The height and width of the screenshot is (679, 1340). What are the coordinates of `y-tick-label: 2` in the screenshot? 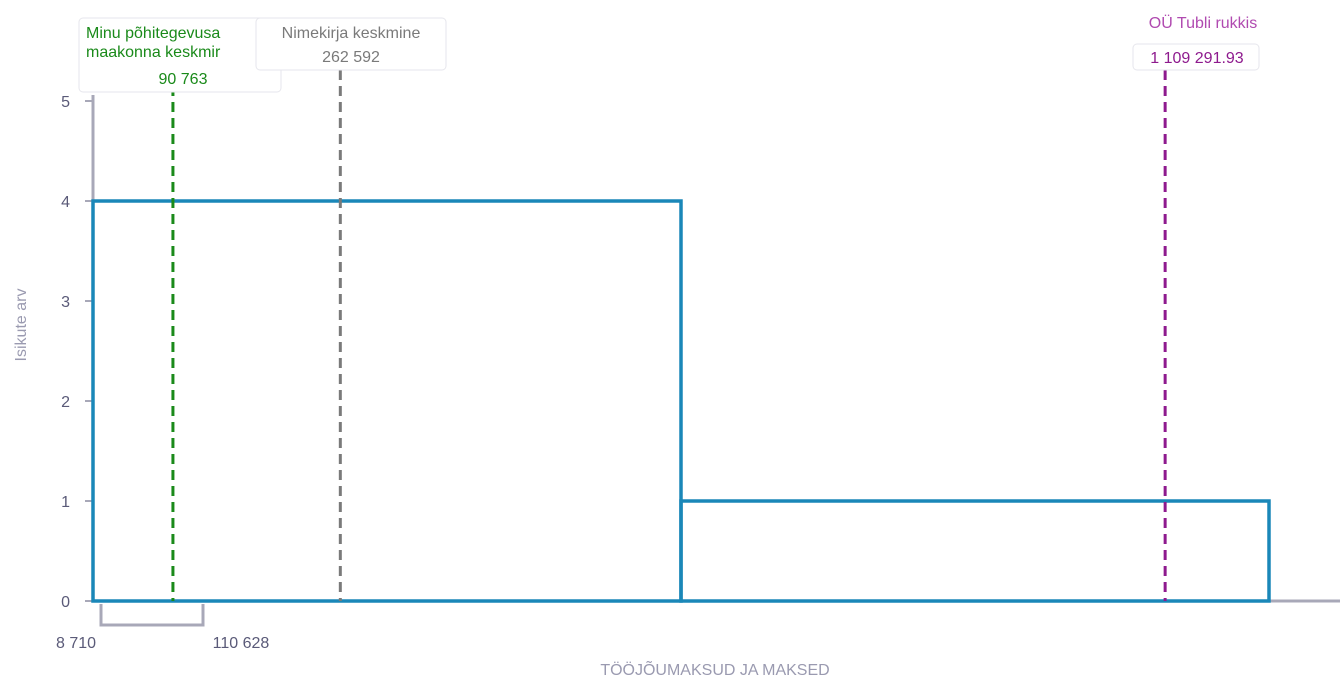 It's located at (65, 402).